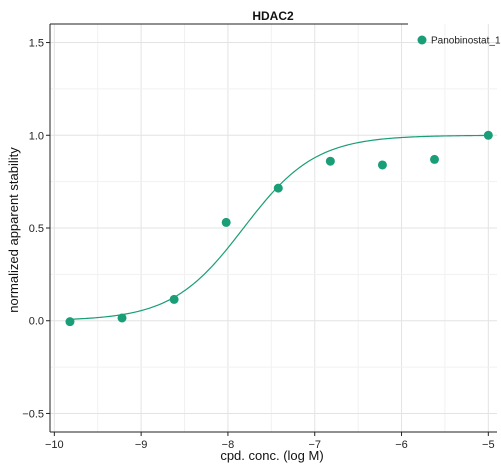 Image resolution: width=501 pixels, height=466 pixels. Describe the element at coordinates (273, 16) in the screenshot. I see `chart-title: HDAC2` at that location.